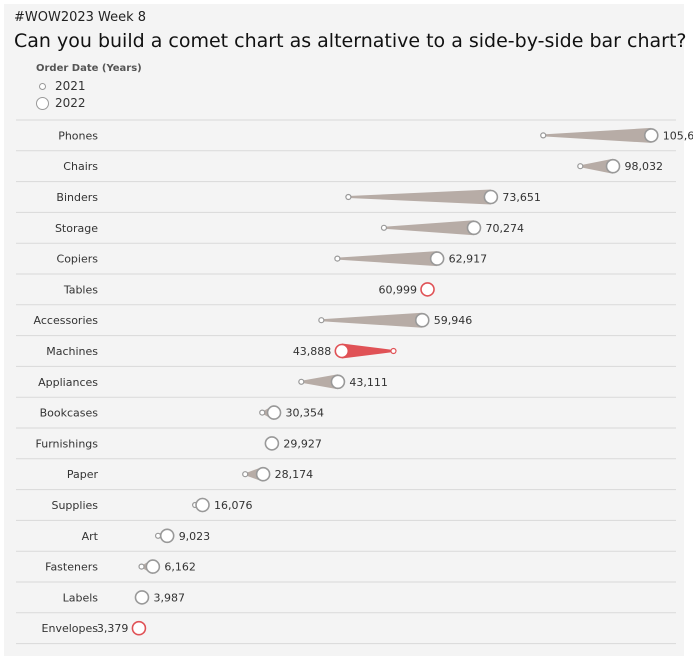 Image resolution: width=693 pixels, height=663 pixels. I want to click on category-label: Fasteners, so click(71, 567).